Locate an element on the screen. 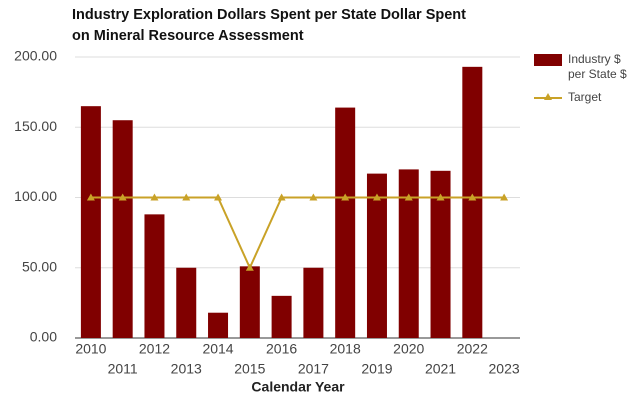  x-tick-label: 2014 is located at coordinates (217, 349).